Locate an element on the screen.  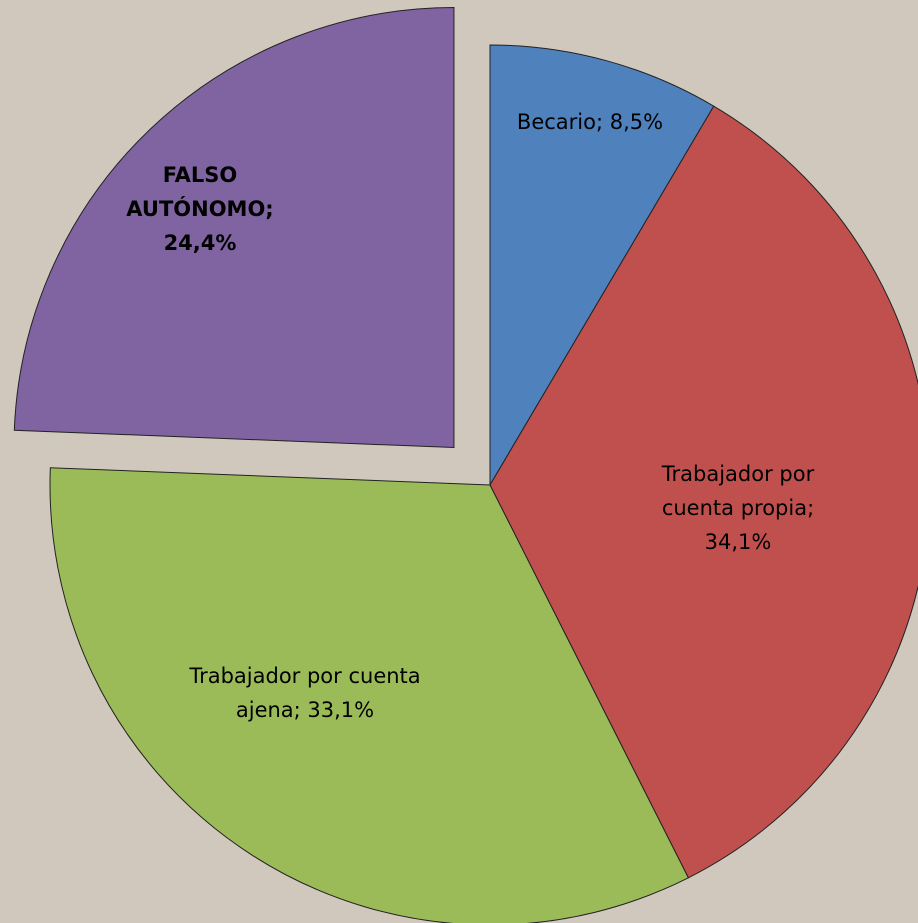
data-label: FALSO AUTÓNOMO; 24,4% is located at coordinates (200, 209).